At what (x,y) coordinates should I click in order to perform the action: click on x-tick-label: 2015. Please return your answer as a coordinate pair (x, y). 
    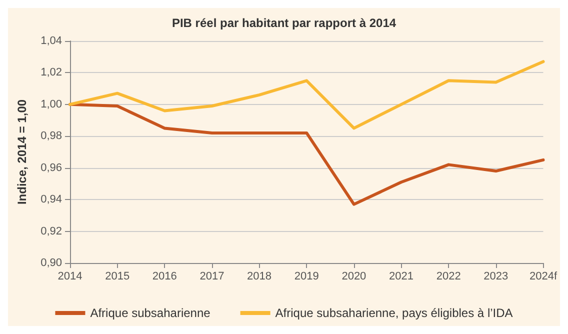
    Looking at the image, I should click on (117, 276).